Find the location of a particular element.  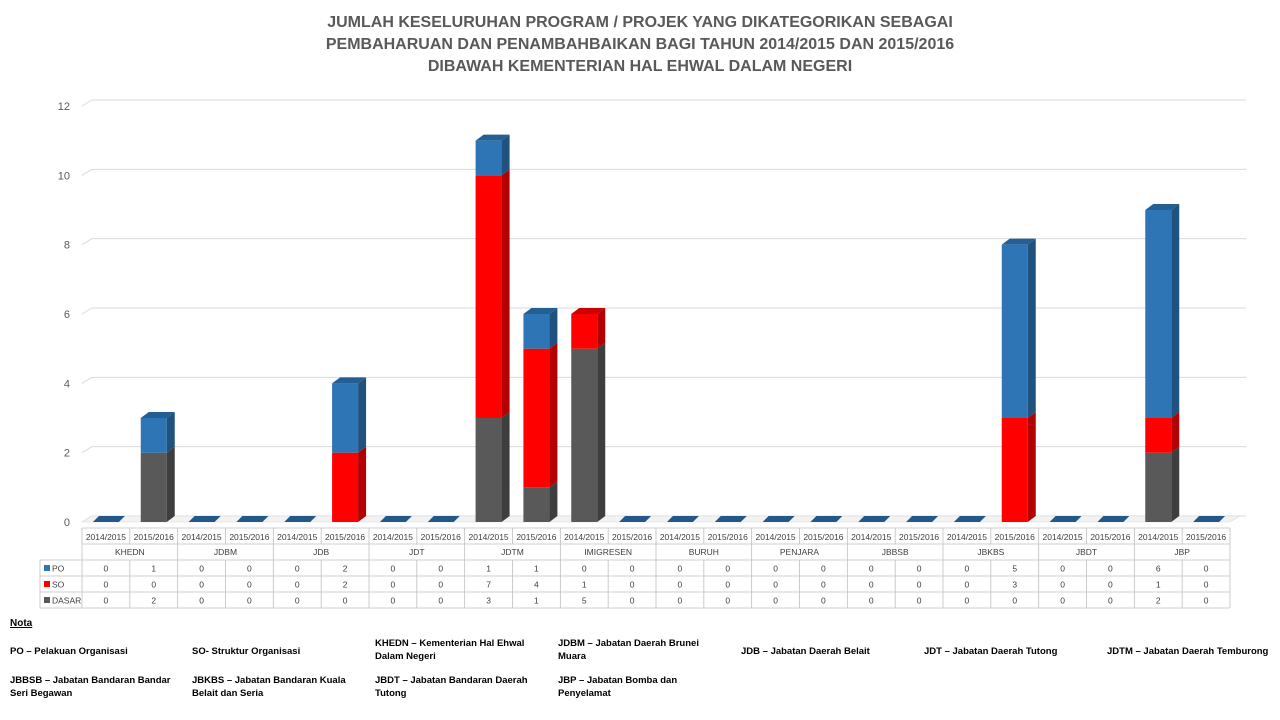

bar-top-jdb-2015/2016 is located at coordinates (349, 380).